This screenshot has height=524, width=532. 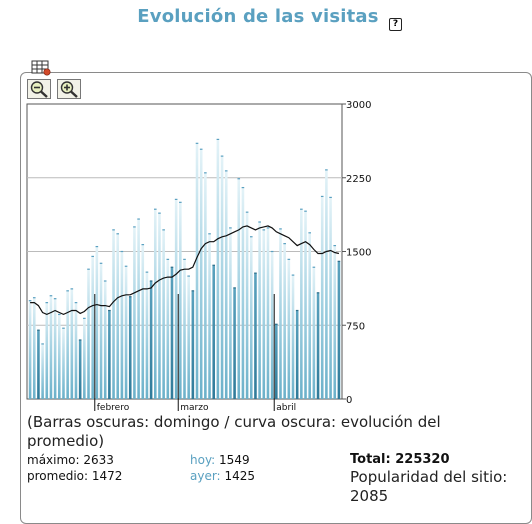 I want to click on y-tick-label: 2250, so click(x=358, y=179).